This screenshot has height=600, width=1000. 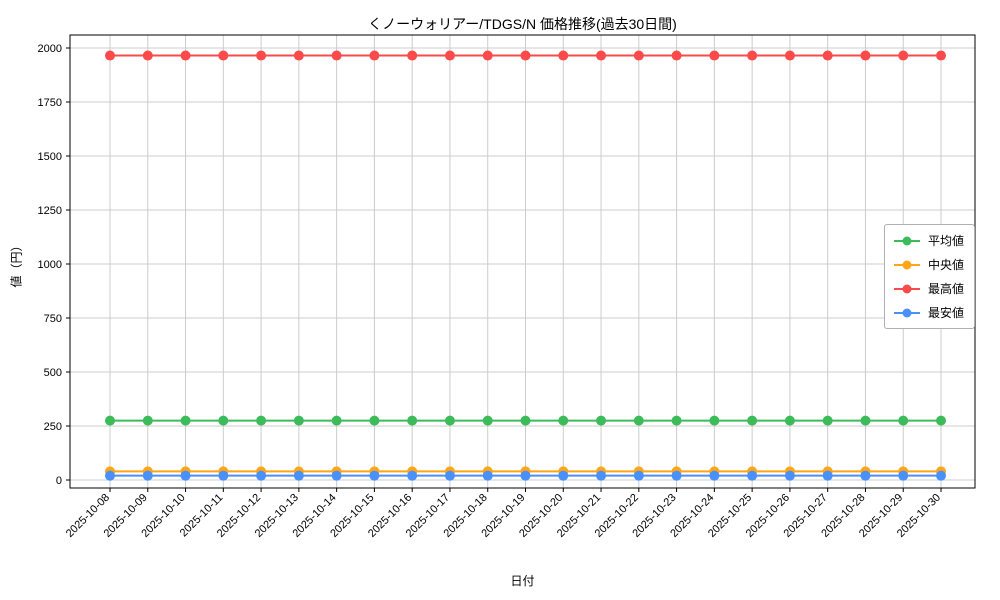 I want to click on legend-item-min: 最安値, so click(x=928, y=312).